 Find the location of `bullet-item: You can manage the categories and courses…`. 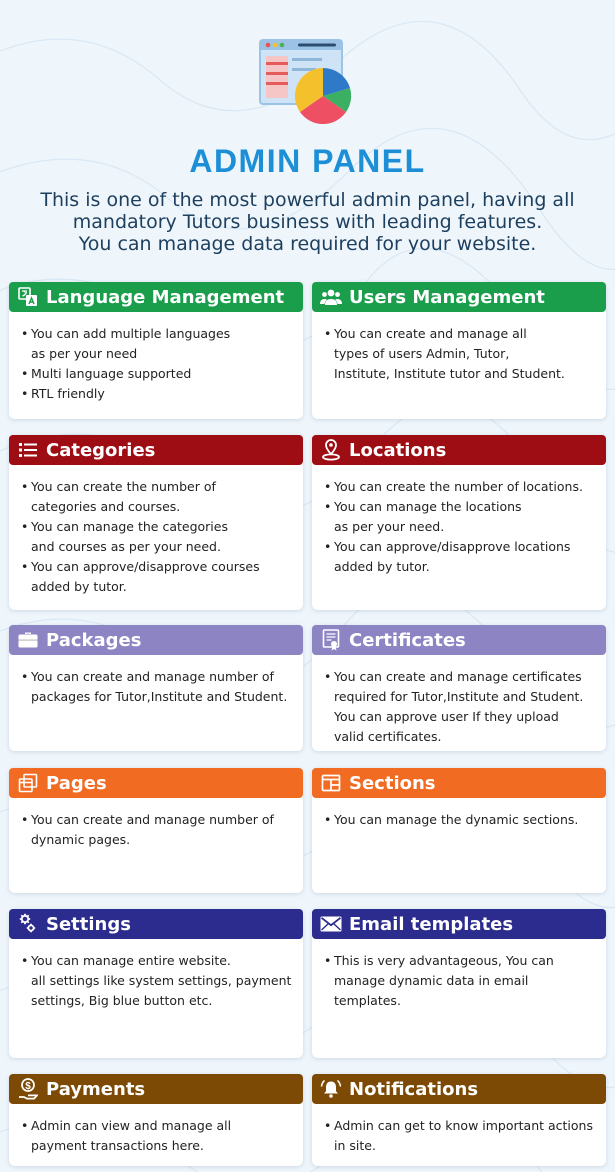

bullet-item: You can manage the categories and courses… is located at coordinates (159, 537).